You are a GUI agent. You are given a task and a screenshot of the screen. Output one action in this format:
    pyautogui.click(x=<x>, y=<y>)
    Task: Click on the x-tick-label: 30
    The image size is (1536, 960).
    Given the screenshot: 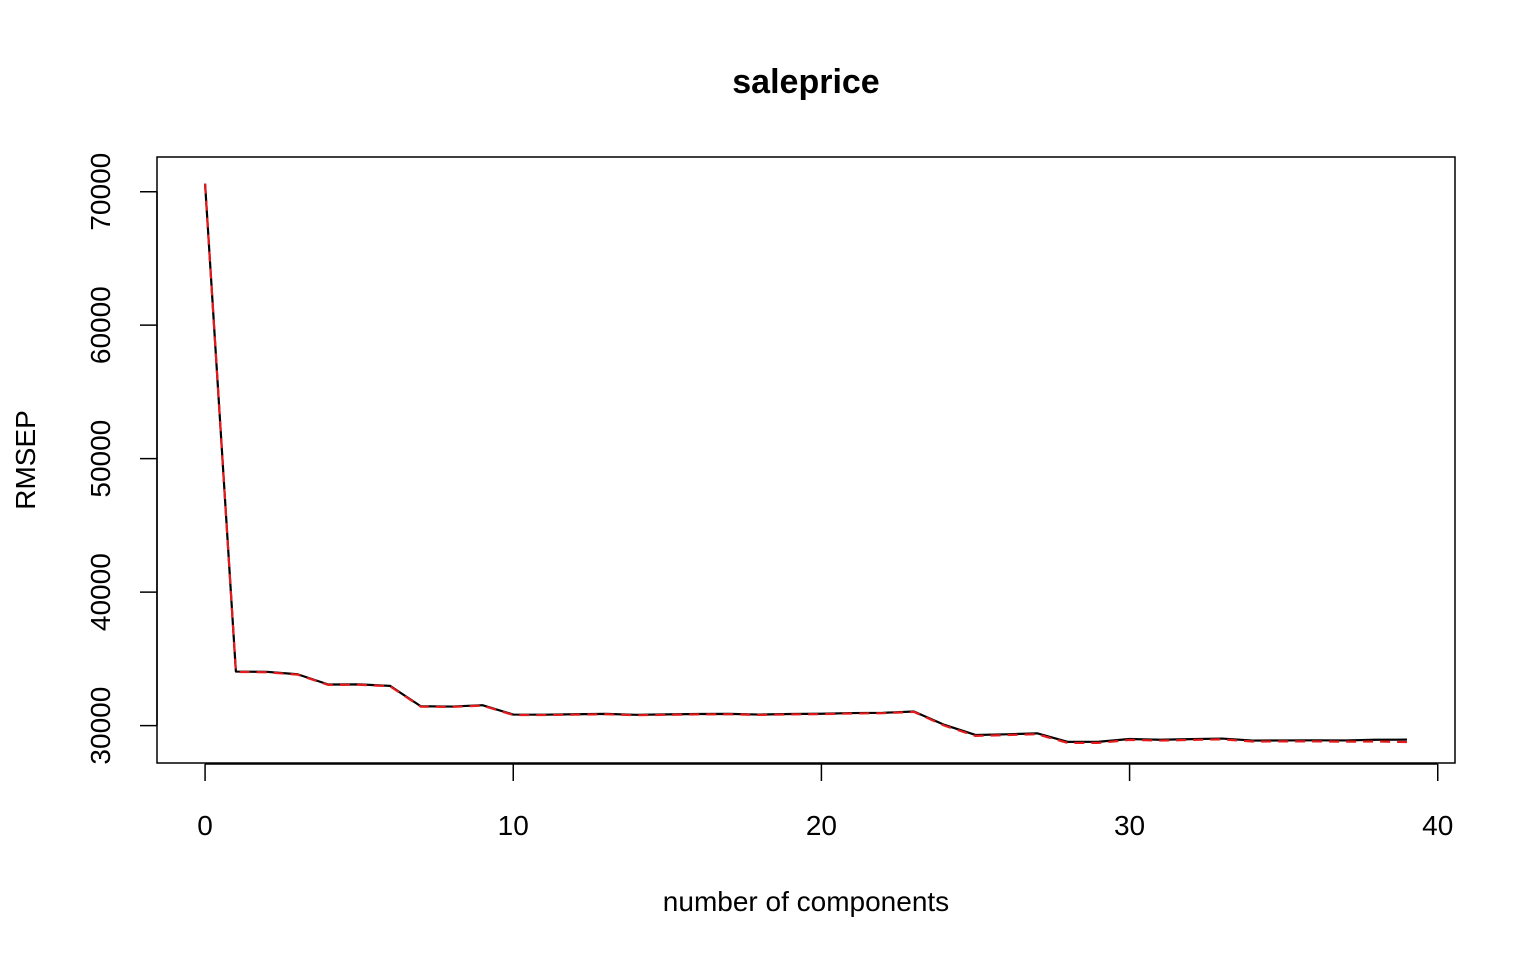 What is the action you would take?
    pyautogui.click(x=1129, y=825)
    